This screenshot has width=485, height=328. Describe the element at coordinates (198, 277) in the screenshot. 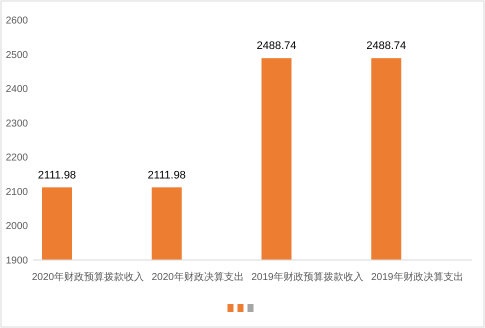

I see `x-tick-label: 2020年财政决算支出` at that location.